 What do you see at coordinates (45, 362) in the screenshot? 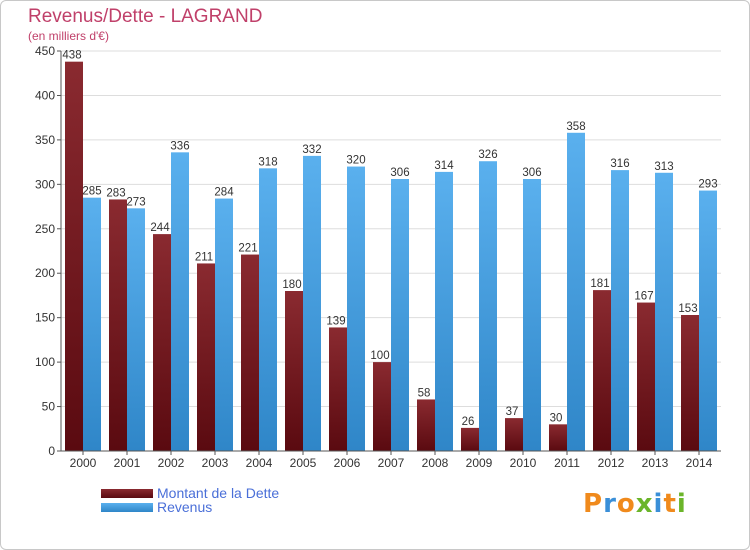
I see `y-tick-label: 100` at bounding box center [45, 362].